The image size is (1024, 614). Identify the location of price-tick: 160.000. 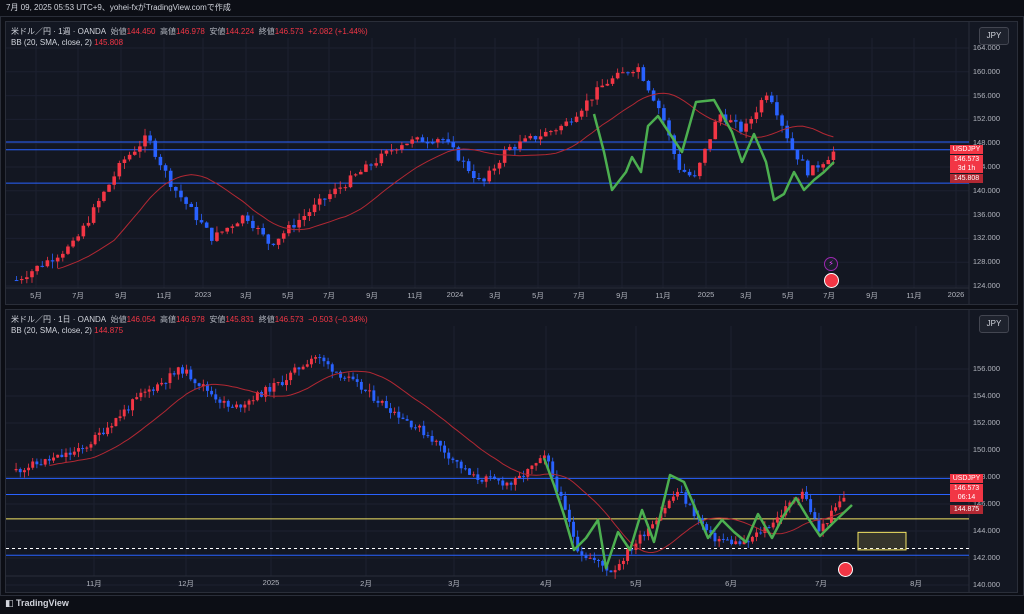
(986, 71).